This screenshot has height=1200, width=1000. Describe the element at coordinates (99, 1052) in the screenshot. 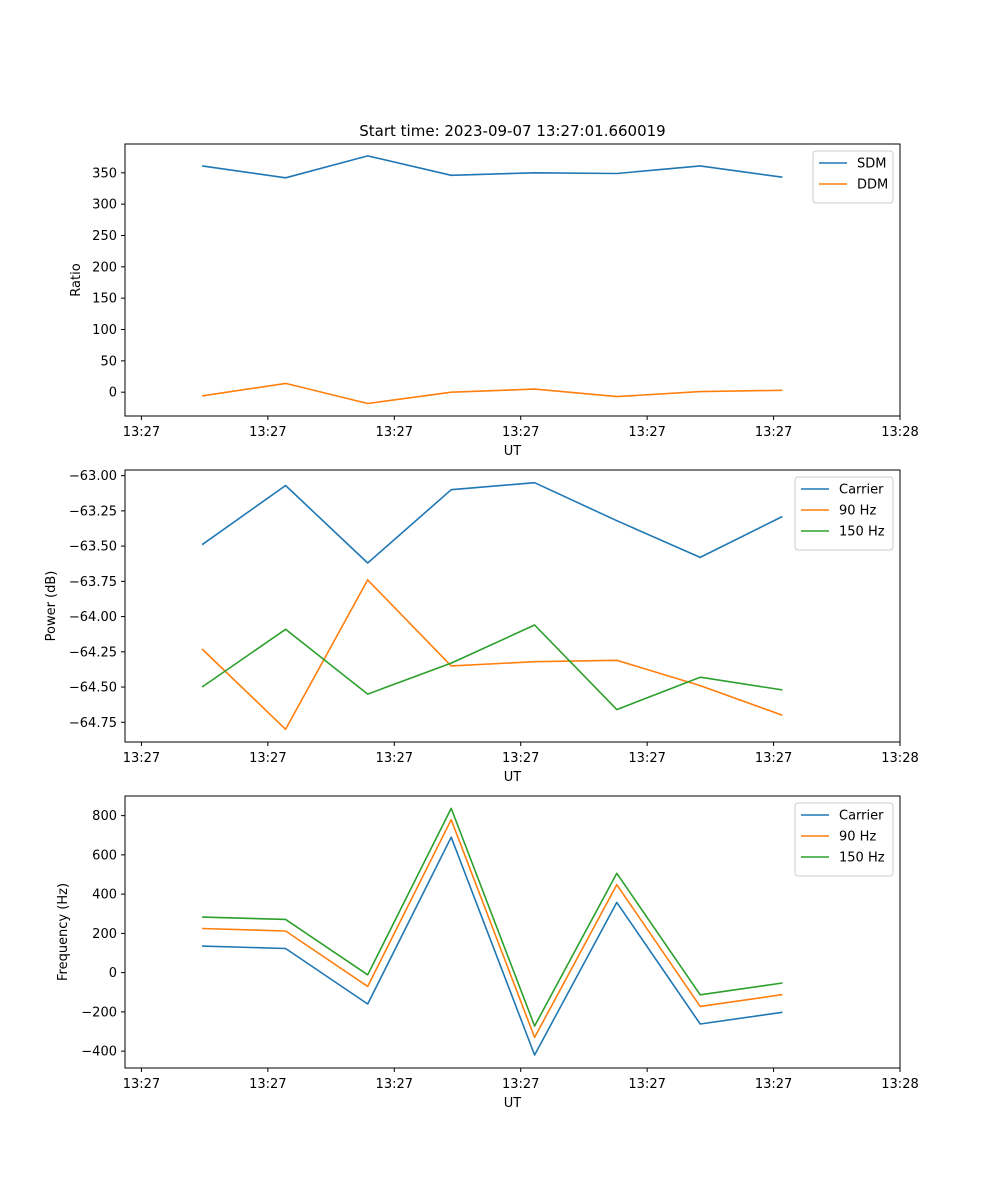

I see `y-tick-label: −400` at that location.